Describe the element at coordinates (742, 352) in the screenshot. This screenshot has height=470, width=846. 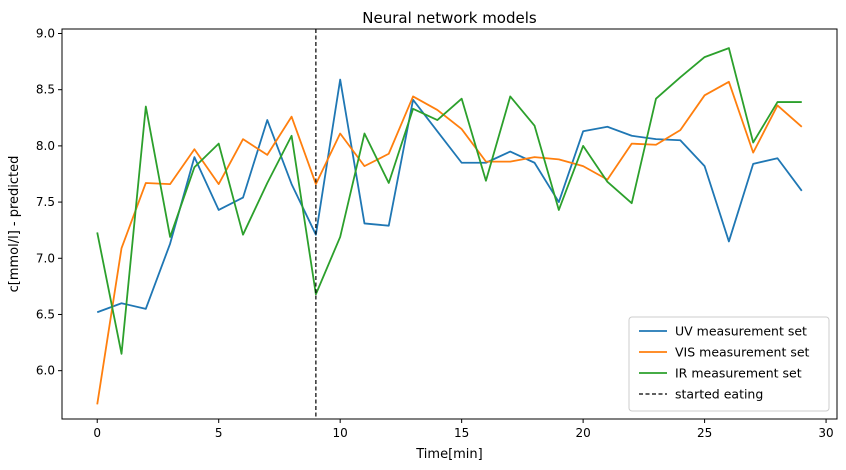
I see `legend-label-2: VIS measurement set` at that location.